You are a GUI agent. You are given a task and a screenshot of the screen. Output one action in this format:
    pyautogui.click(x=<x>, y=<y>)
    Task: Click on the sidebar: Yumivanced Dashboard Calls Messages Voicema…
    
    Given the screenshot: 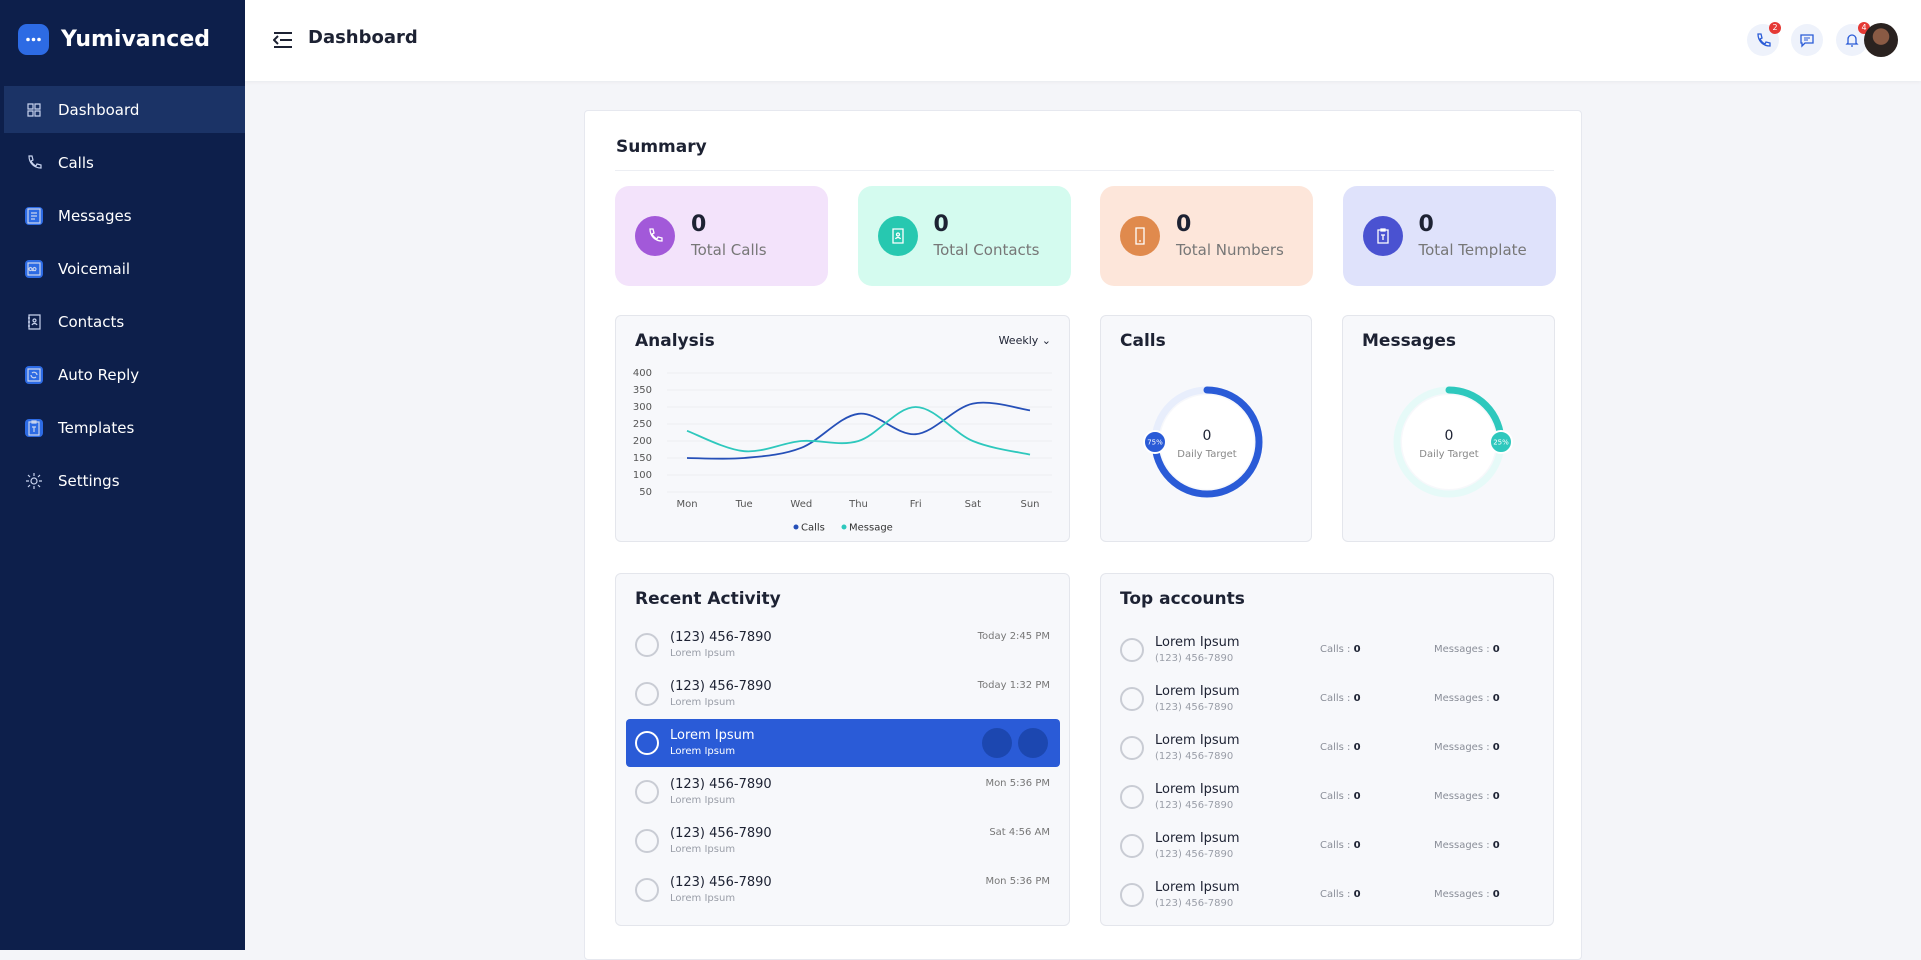 What is the action you would take?
    pyautogui.click(x=122, y=475)
    